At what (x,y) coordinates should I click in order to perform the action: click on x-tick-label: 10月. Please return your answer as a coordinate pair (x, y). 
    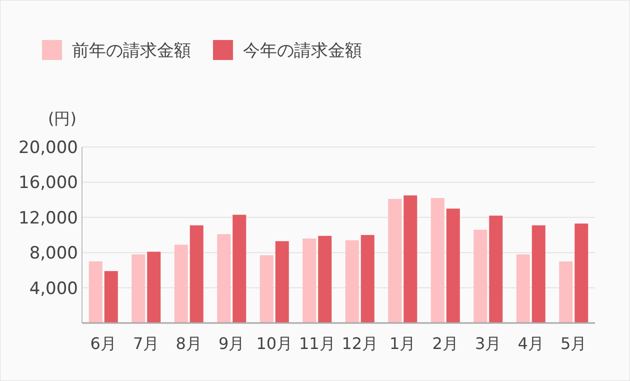
    Looking at the image, I should click on (274, 343).